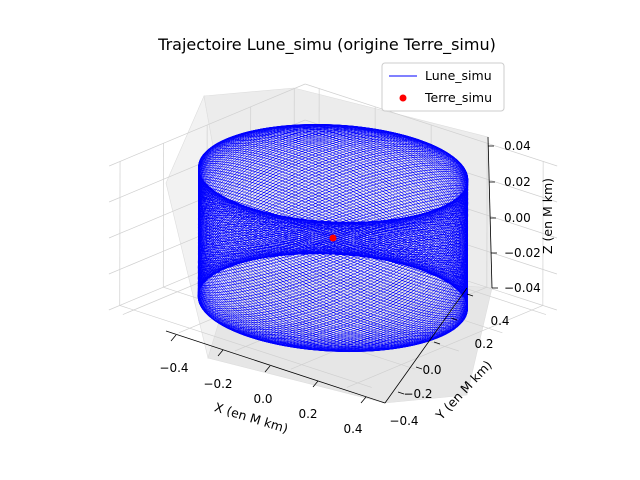 The height and width of the screenshot is (480, 640). Describe the element at coordinates (262, 399) in the screenshot. I see `x-tick-label: 0.0` at that location.